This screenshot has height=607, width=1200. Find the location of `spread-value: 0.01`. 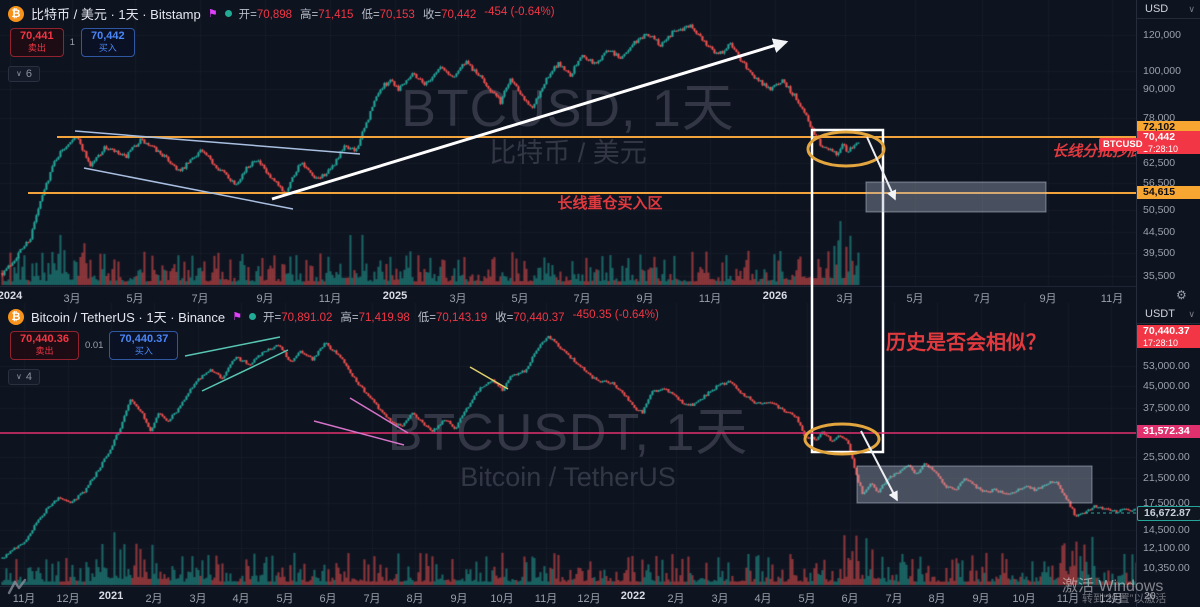

spread-value: 0.01 is located at coordinates (94, 345).